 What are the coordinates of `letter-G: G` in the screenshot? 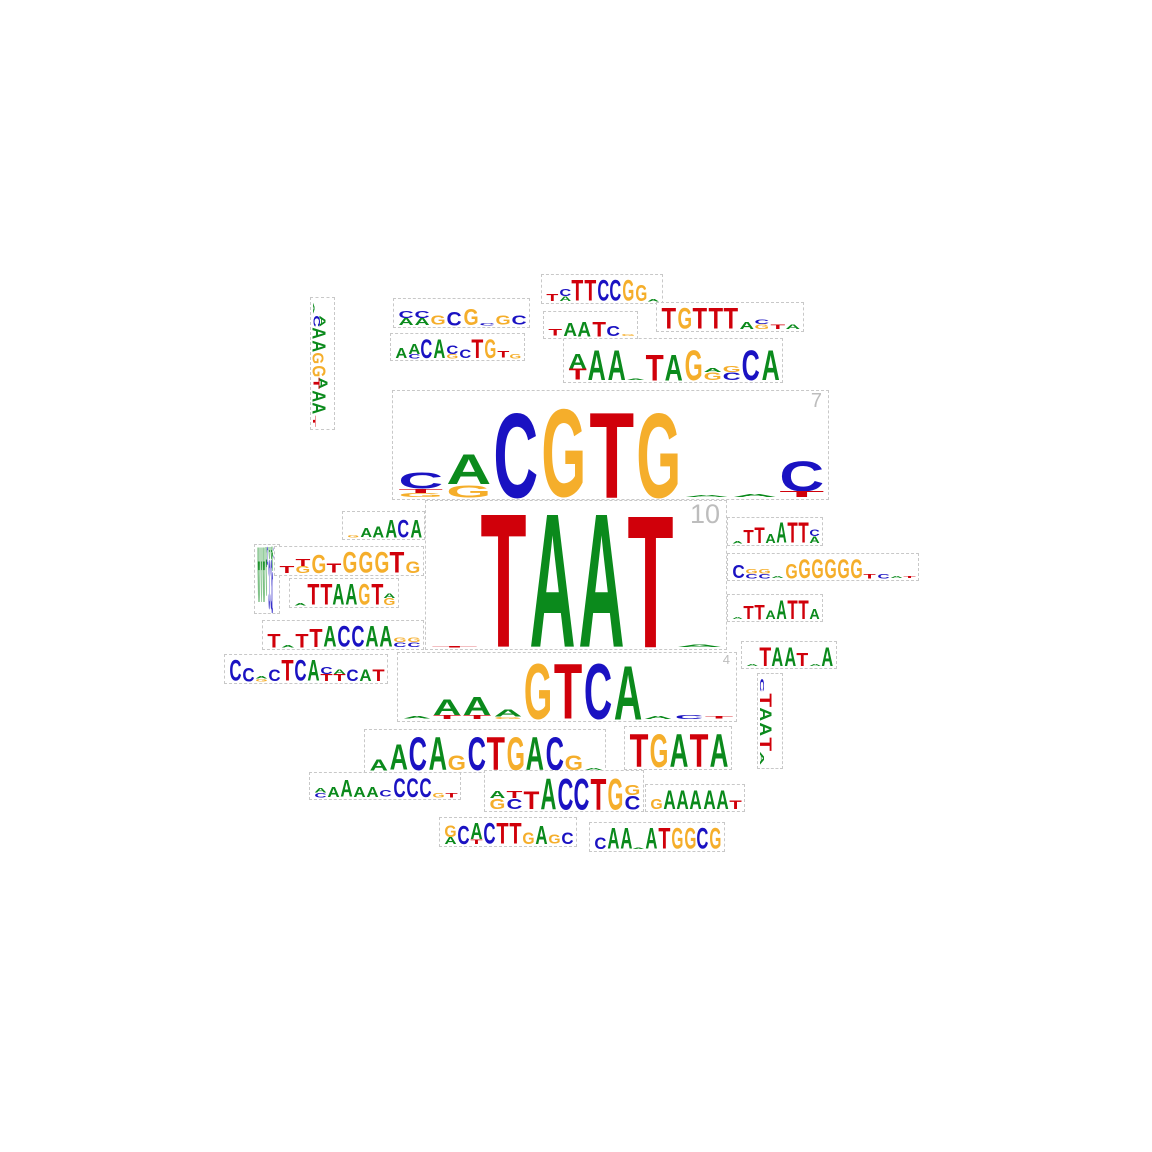 It's located at (468, 490).